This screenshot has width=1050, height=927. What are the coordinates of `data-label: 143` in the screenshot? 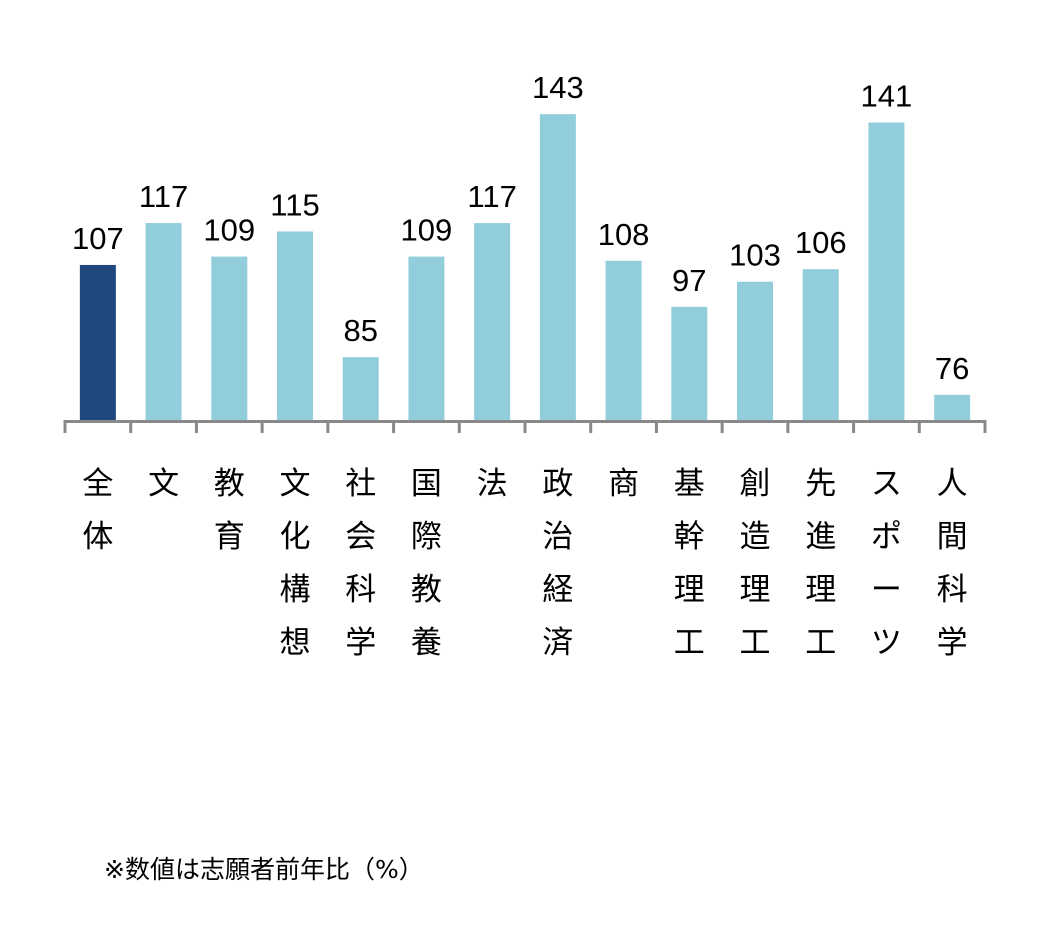 It's located at (558, 87).